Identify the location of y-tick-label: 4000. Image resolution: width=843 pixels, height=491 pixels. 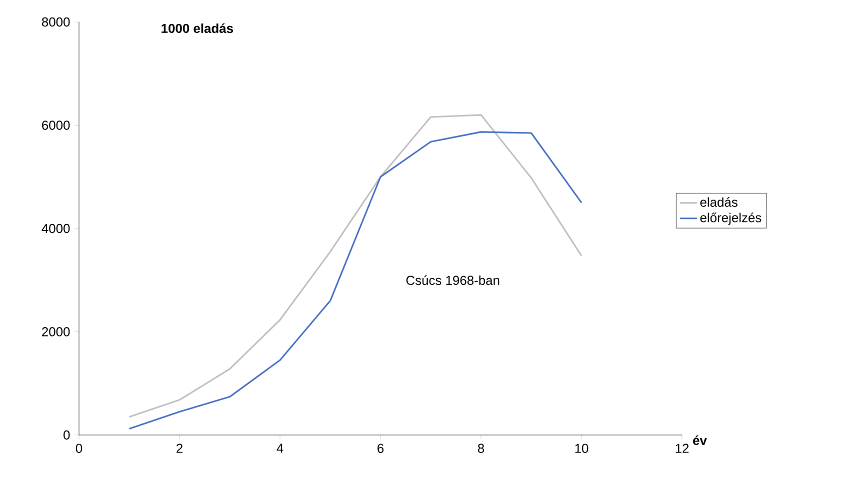
(56, 229).